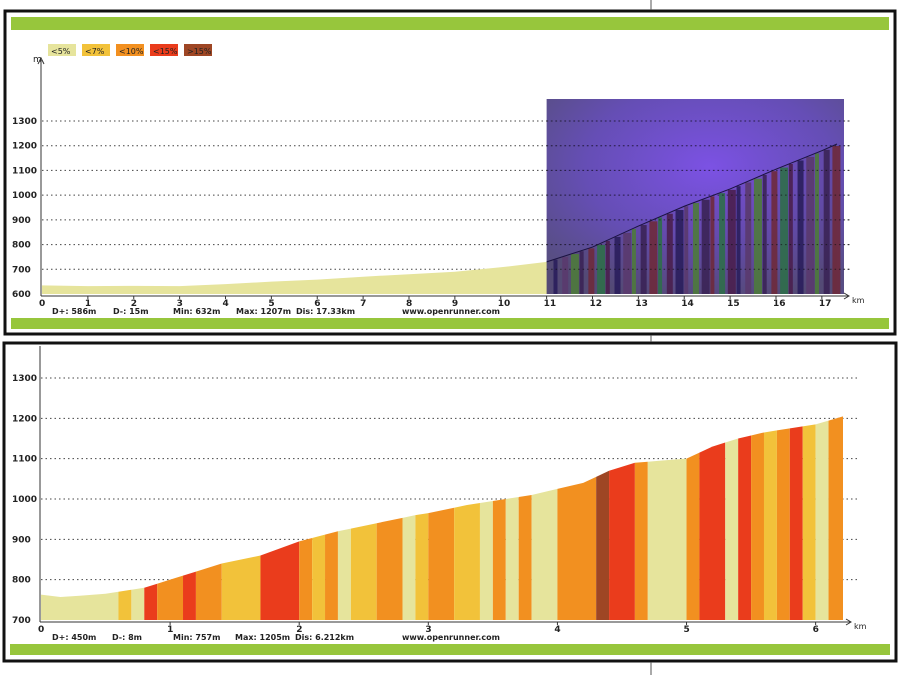  What do you see at coordinates (325, 311) in the screenshot?
I see `stat-dist: Dis: 17.33km` at bounding box center [325, 311].